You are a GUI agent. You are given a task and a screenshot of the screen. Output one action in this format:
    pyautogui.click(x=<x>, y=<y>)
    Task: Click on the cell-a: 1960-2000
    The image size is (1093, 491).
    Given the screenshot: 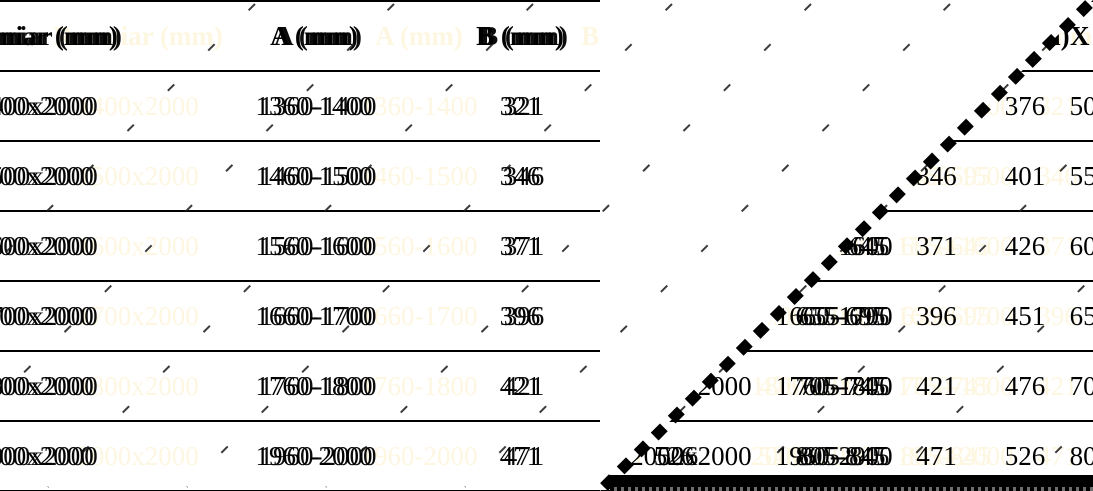 What is the action you would take?
    pyautogui.click(x=314, y=455)
    